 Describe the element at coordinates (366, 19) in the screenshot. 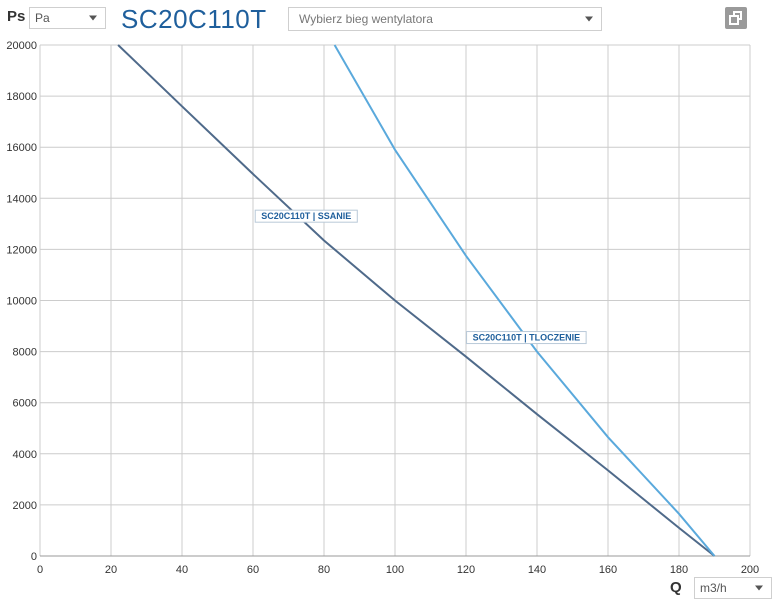

I see `fan-speed-placeholder: Wybierz bieg wentylatora` at that location.